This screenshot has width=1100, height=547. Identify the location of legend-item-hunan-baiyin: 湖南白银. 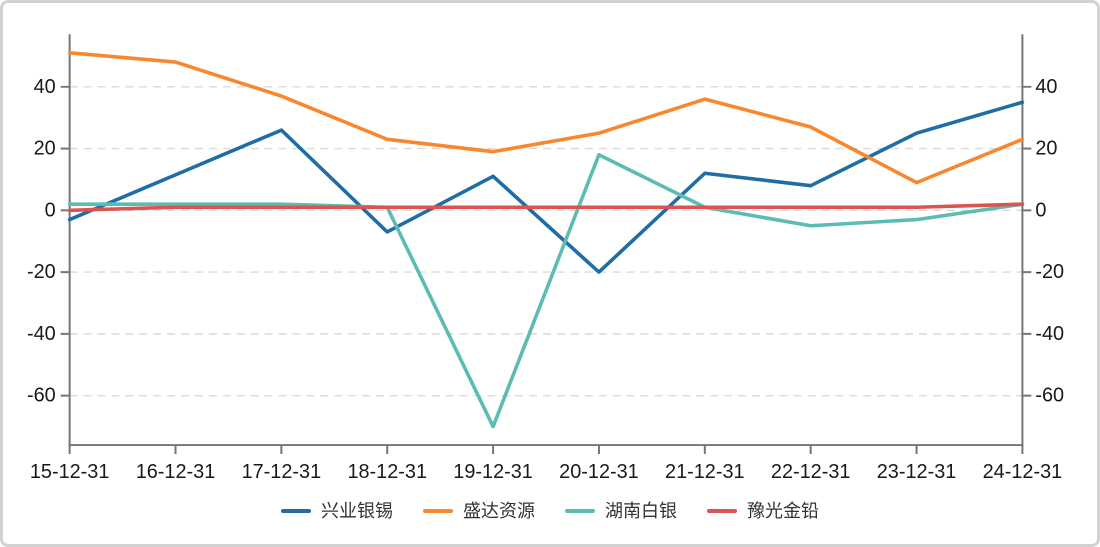
(621, 511).